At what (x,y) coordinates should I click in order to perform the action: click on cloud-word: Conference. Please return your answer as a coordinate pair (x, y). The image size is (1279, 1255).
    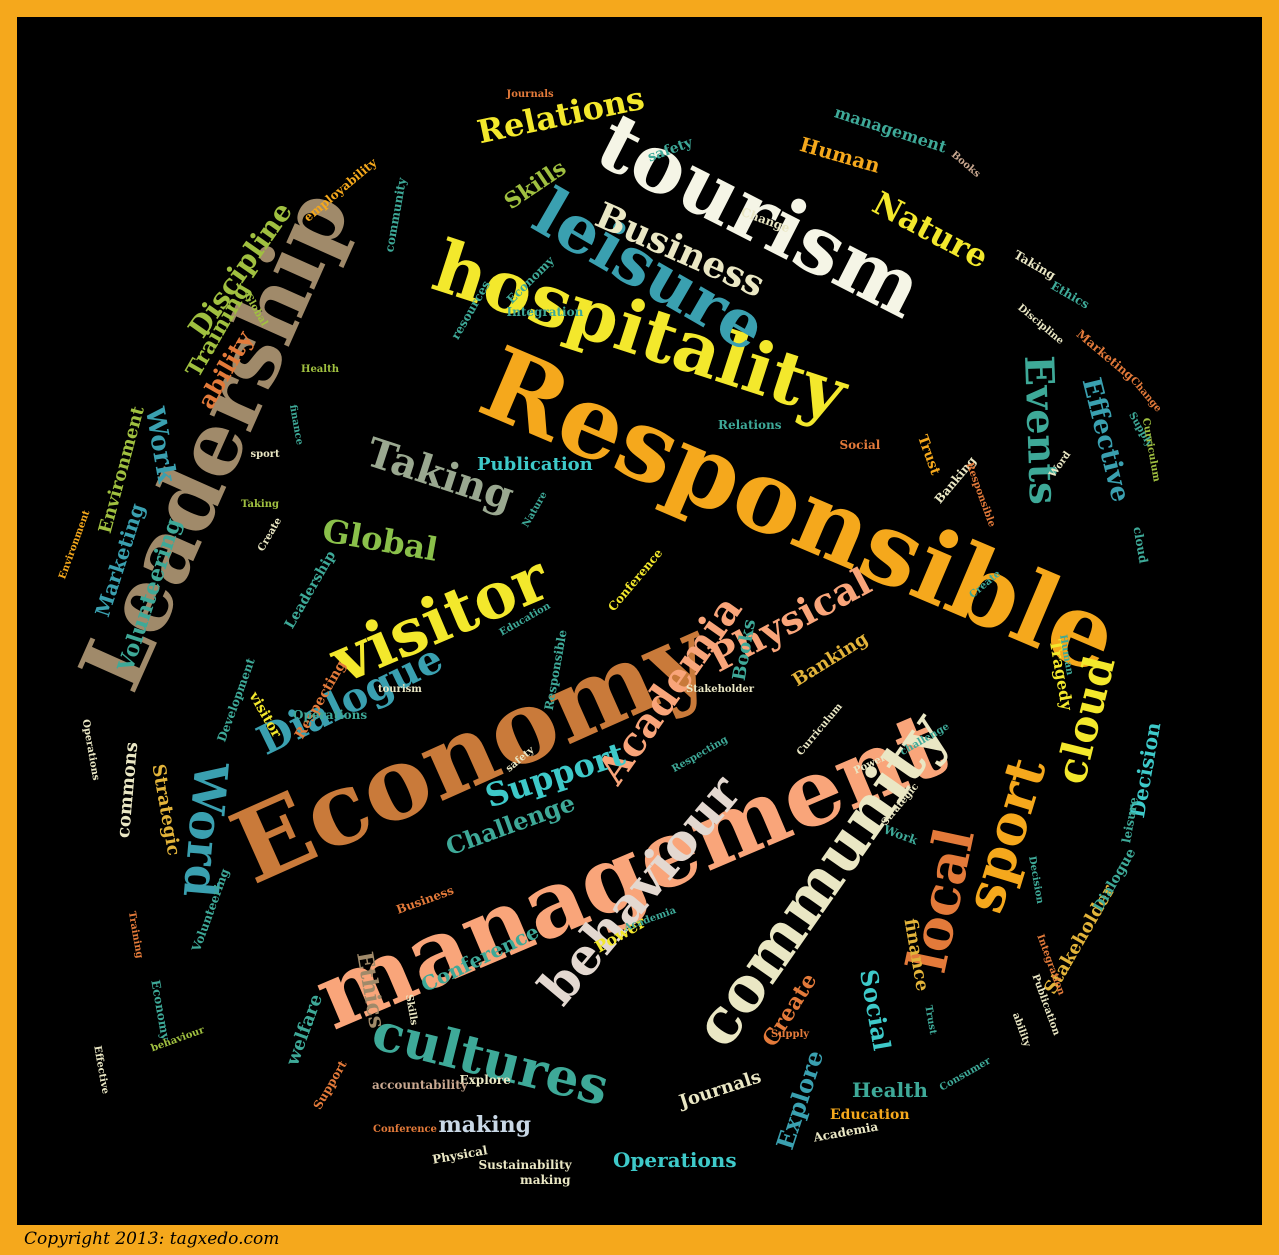
    Looking at the image, I should click on (405, 1129).